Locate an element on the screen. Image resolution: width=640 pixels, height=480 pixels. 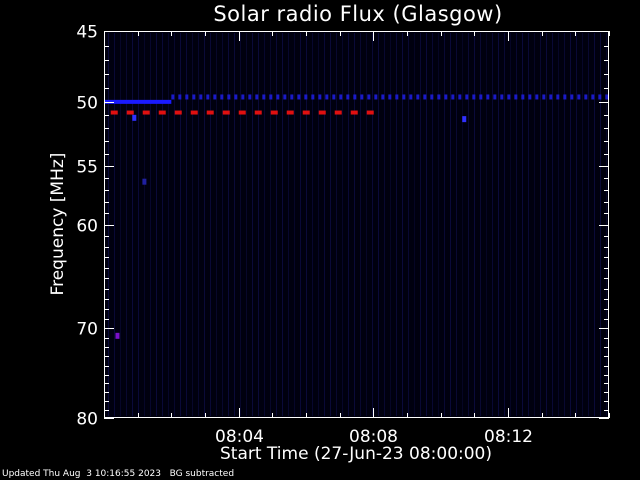
bg-subtracted-note: BG subtracted is located at coordinates (202, 474).